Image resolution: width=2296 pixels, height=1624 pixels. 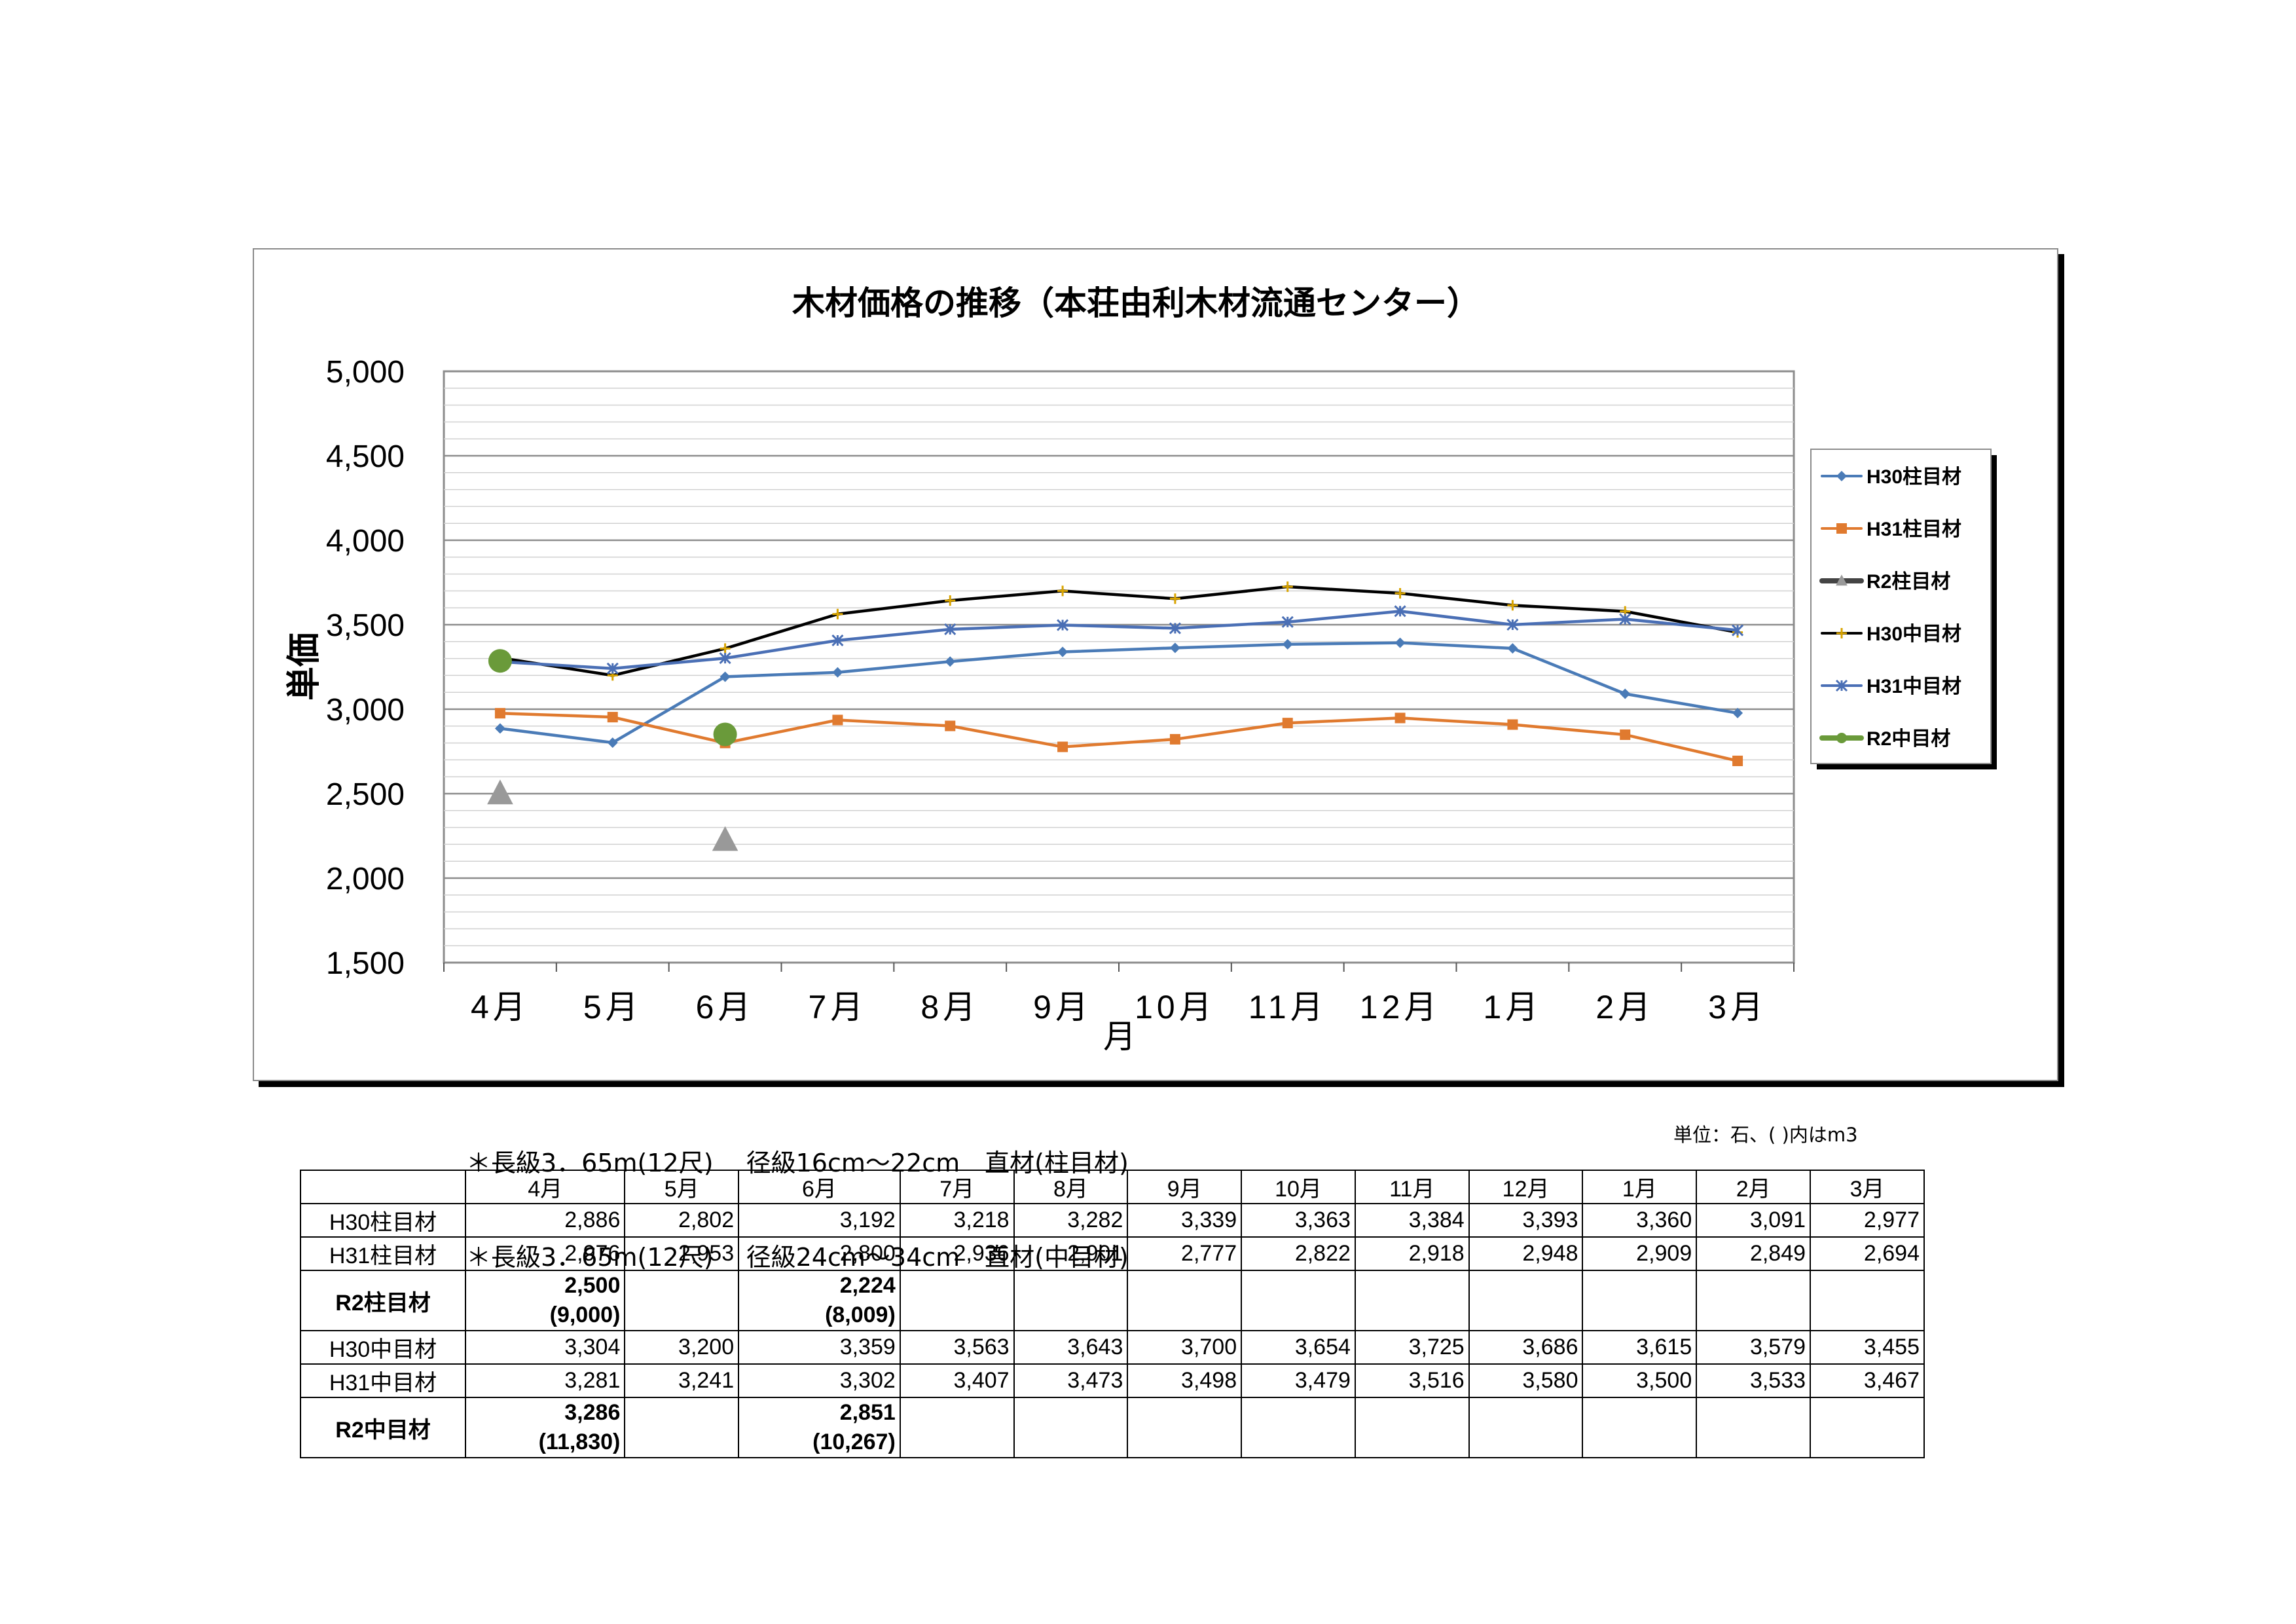 What do you see at coordinates (1185, 1253) in the screenshot?
I see `table-cell: 2,777` at bounding box center [1185, 1253].